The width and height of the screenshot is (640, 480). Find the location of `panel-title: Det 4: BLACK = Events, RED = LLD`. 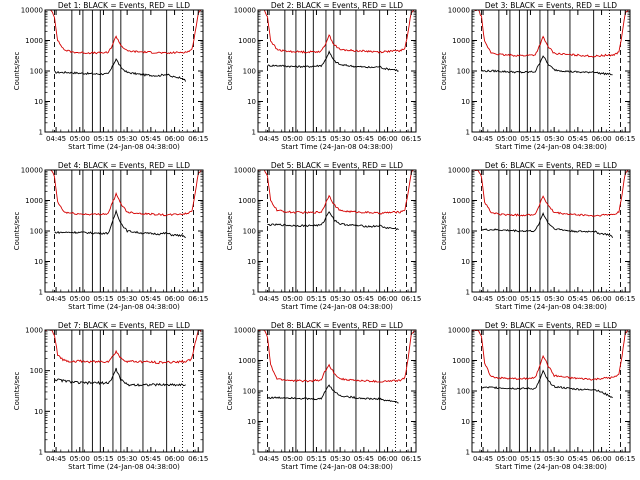

panel-title: Det 4: BLACK = Events, RED = LLD is located at coordinates (124, 165).